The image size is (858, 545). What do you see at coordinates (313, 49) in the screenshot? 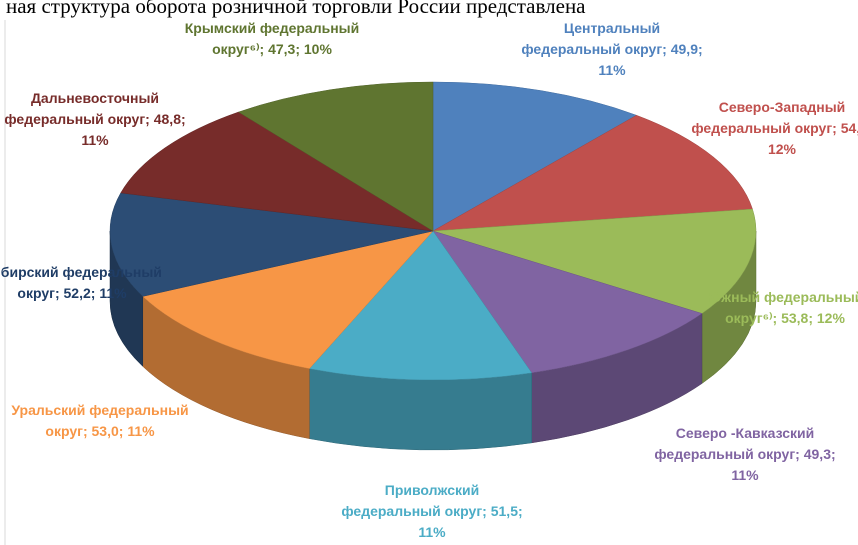
I see `label-percent: 10%` at bounding box center [313, 49].